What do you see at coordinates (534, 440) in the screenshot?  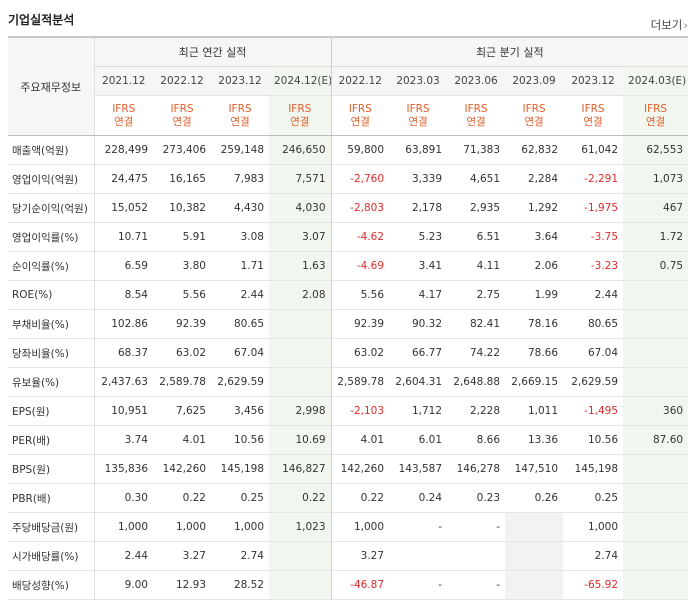 I see `value-cell: 13.36` at bounding box center [534, 440].